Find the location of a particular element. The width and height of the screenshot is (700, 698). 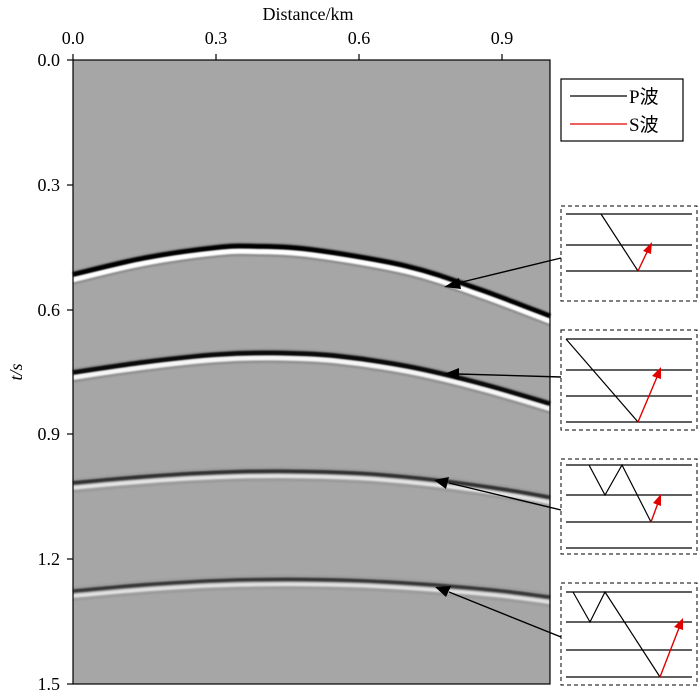

leader-arrows is located at coordinates (498, 447).